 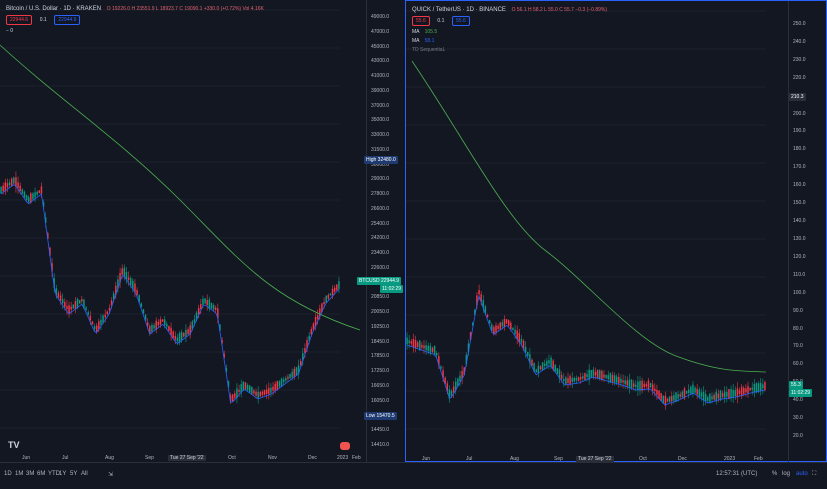 I want to click on right-ma2-legend: MA 58.1, so click(x=509, y=41).